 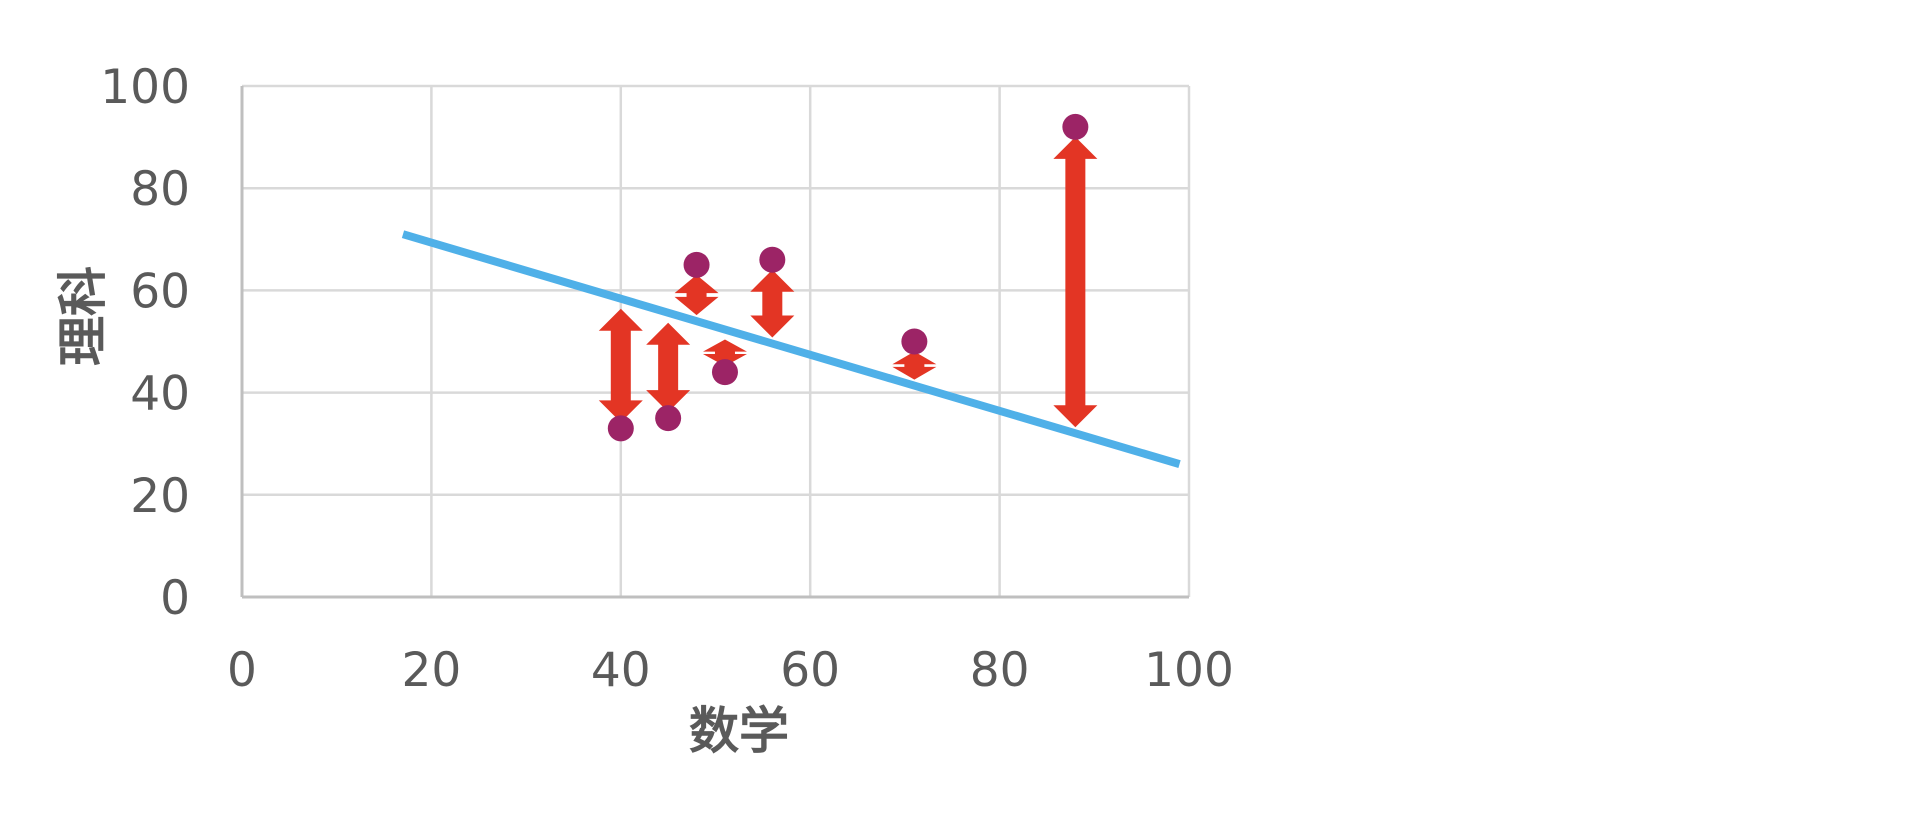 I want to click on y-tick-label: 40, so click(x=160, y=394).